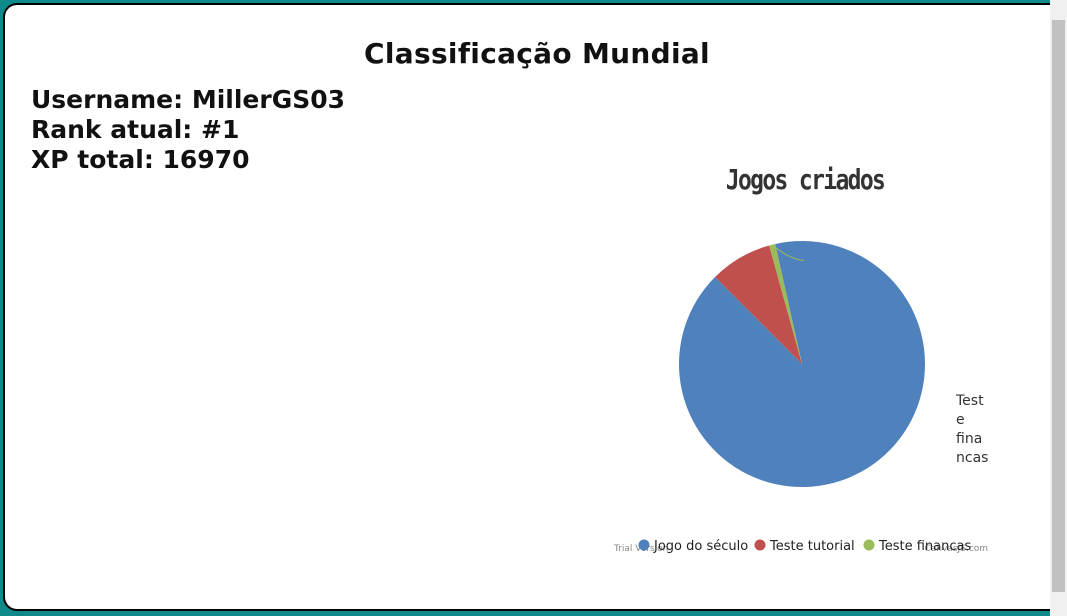 This screenshot has height=616, width=1067. Describe the element at coordinates (971, 429) in the screenshot. I see `index-label: Test e fina ncas` at that location.